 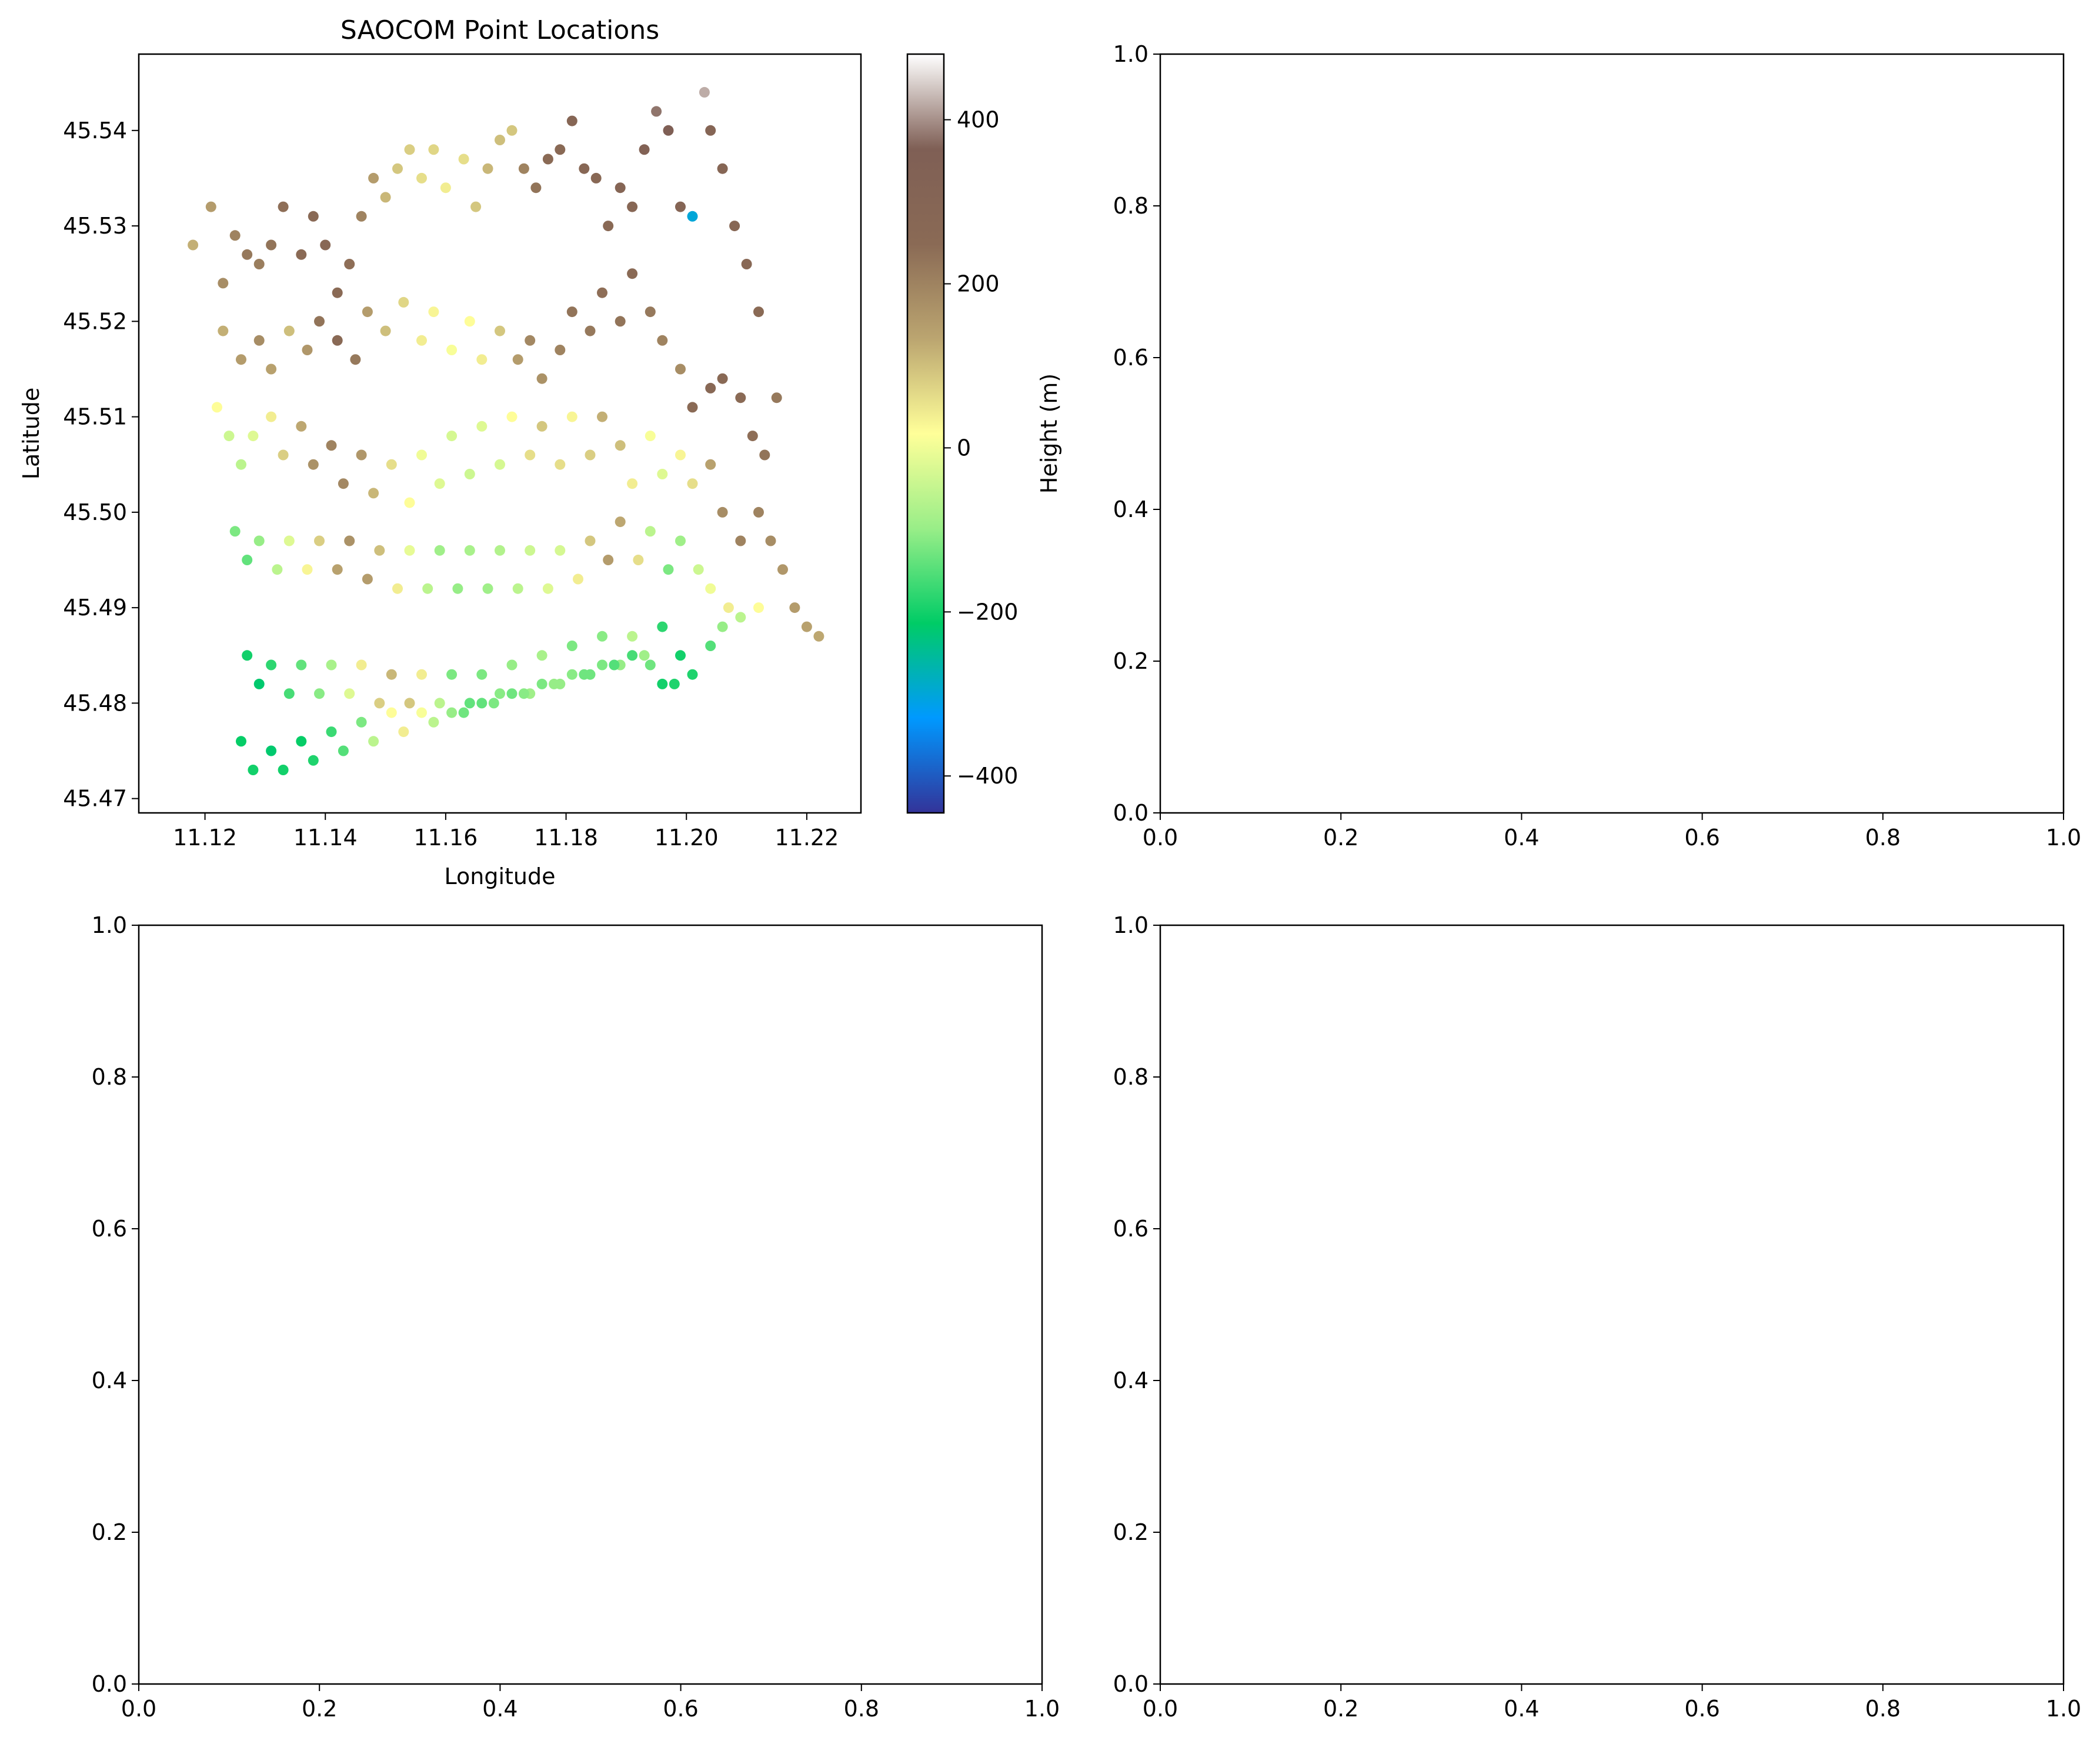 I want to click on y-tick-label: 45.50, so click(x=95, y=512).